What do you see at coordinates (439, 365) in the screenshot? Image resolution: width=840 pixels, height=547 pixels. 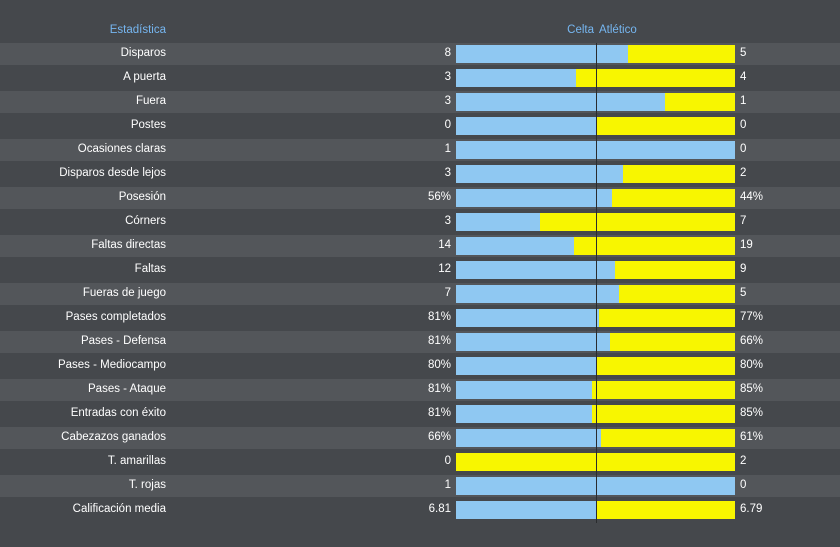 I see `home-value: 80%` at bounding box center [439, 365].